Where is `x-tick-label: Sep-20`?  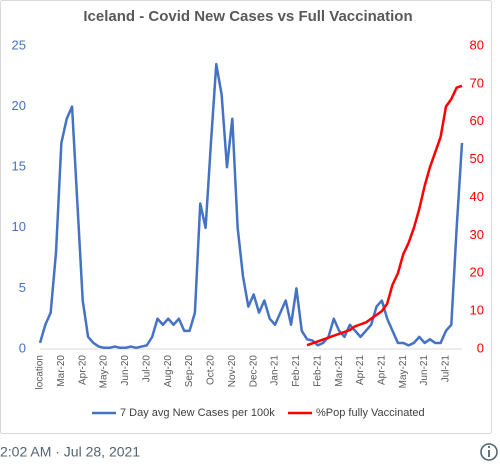 x-tick-label: Sep-20 is located at coordinates (189, 371).